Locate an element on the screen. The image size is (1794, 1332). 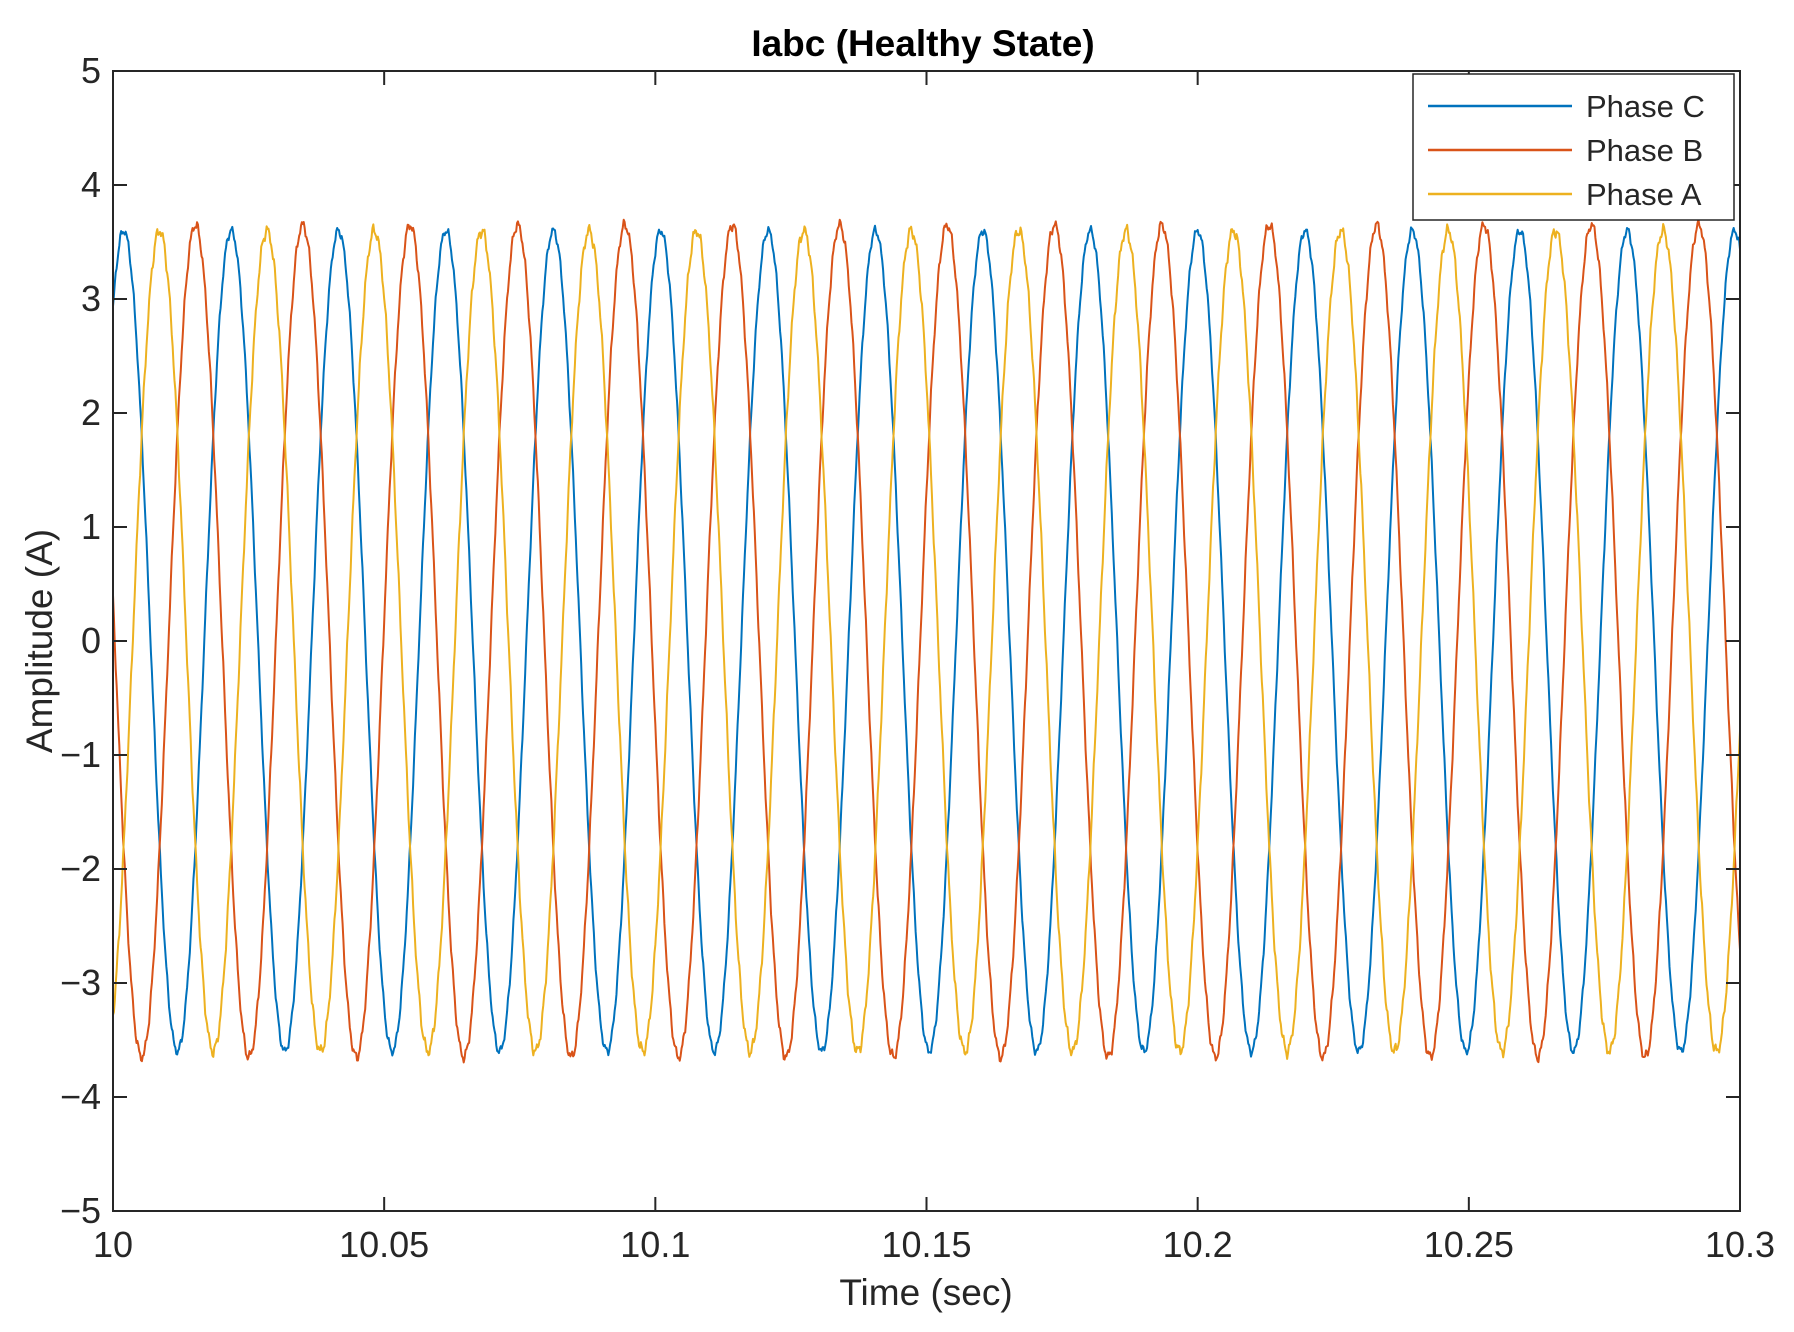
legend-entry: Phase A is located at coordinates (1565, 194).